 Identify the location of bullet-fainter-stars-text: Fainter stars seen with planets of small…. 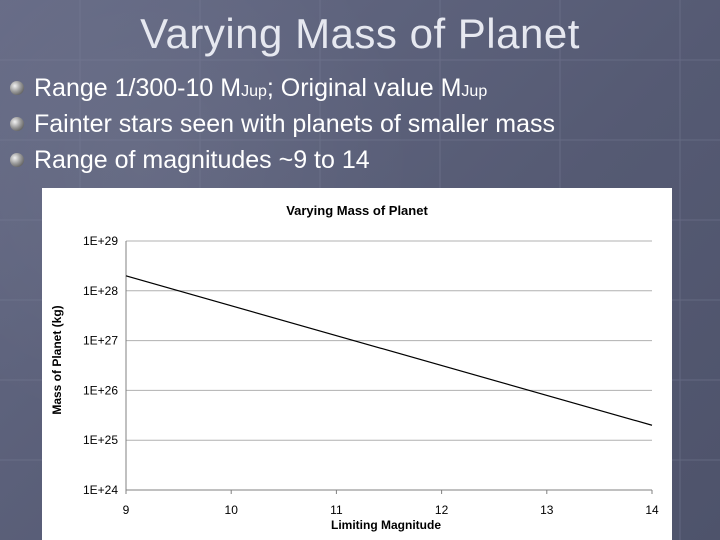
(295, 124).